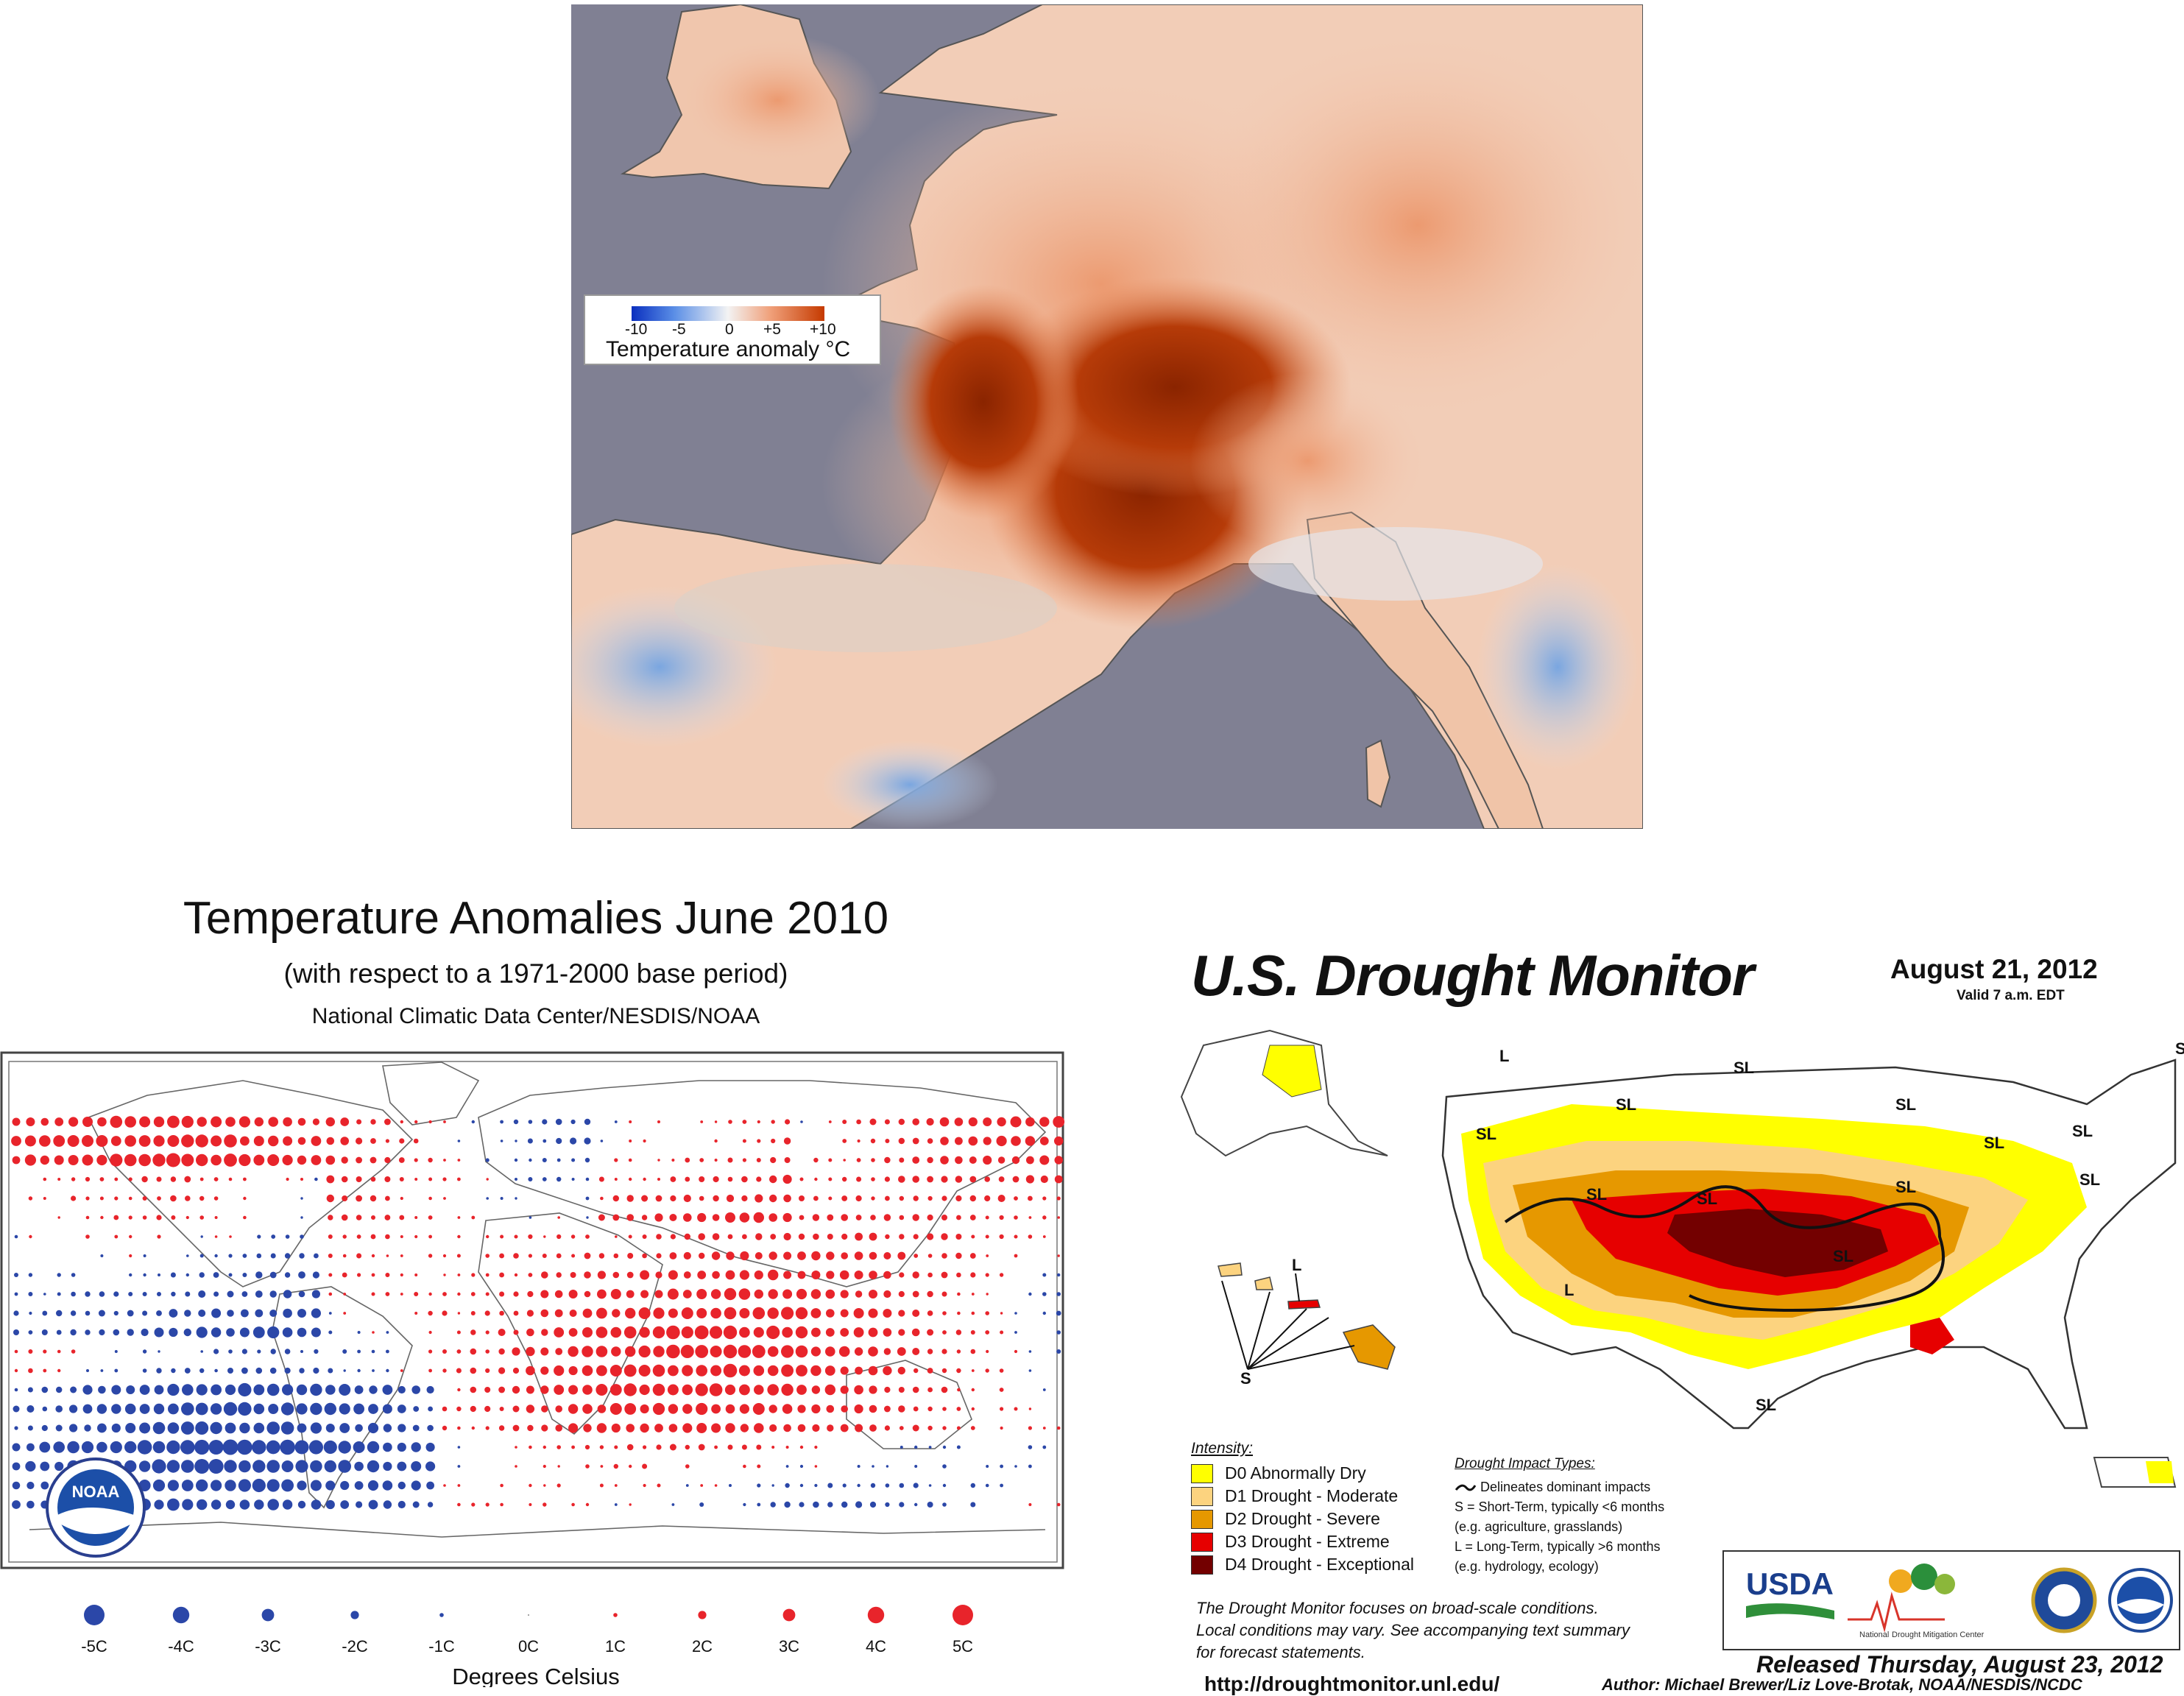 The width and height of the screenshot is (2184, 1696). Describe the element at coordinates (1352, 1683) in the screenshot. I see `drought-url: http://droughtmonitor.unl.edu/` at that location.